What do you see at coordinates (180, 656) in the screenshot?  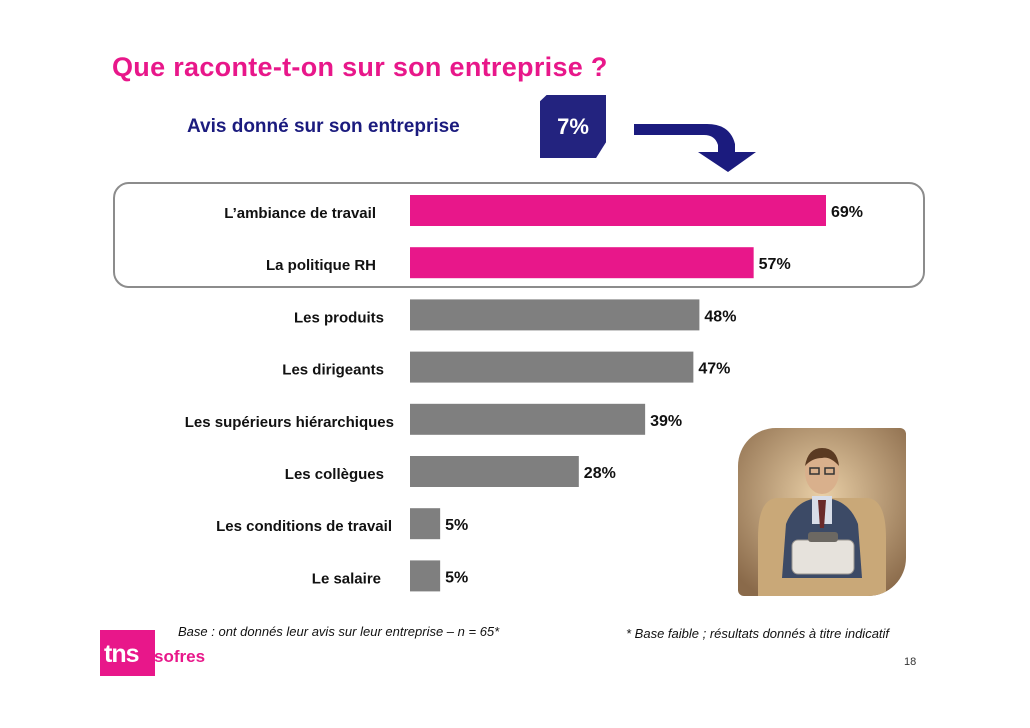 I see `logo-sofres-text: sofres` at bounding box center [180, 656].